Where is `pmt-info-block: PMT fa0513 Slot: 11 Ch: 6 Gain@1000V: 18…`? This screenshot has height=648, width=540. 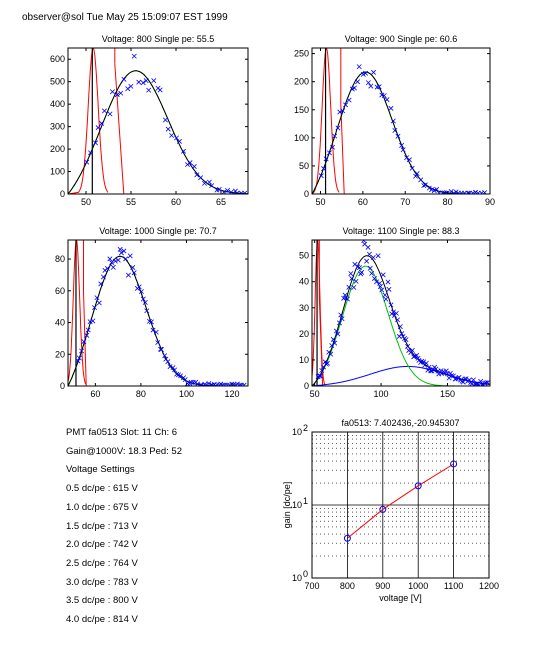
pmt-info-block: PMT fa0513 Slot: 11 Ch: 6 Gain@1000V: 18… is located at coordinates (124, 527).